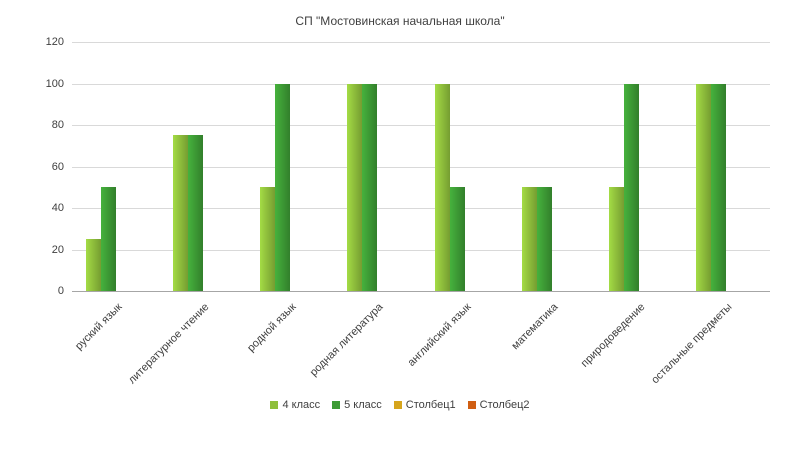 Image resolution: width=800 pixels, height=450 pixels. Describe the element at coordinates (57, 125) in the screenshot. I see `y-axis-tick-label: 80` at that location.